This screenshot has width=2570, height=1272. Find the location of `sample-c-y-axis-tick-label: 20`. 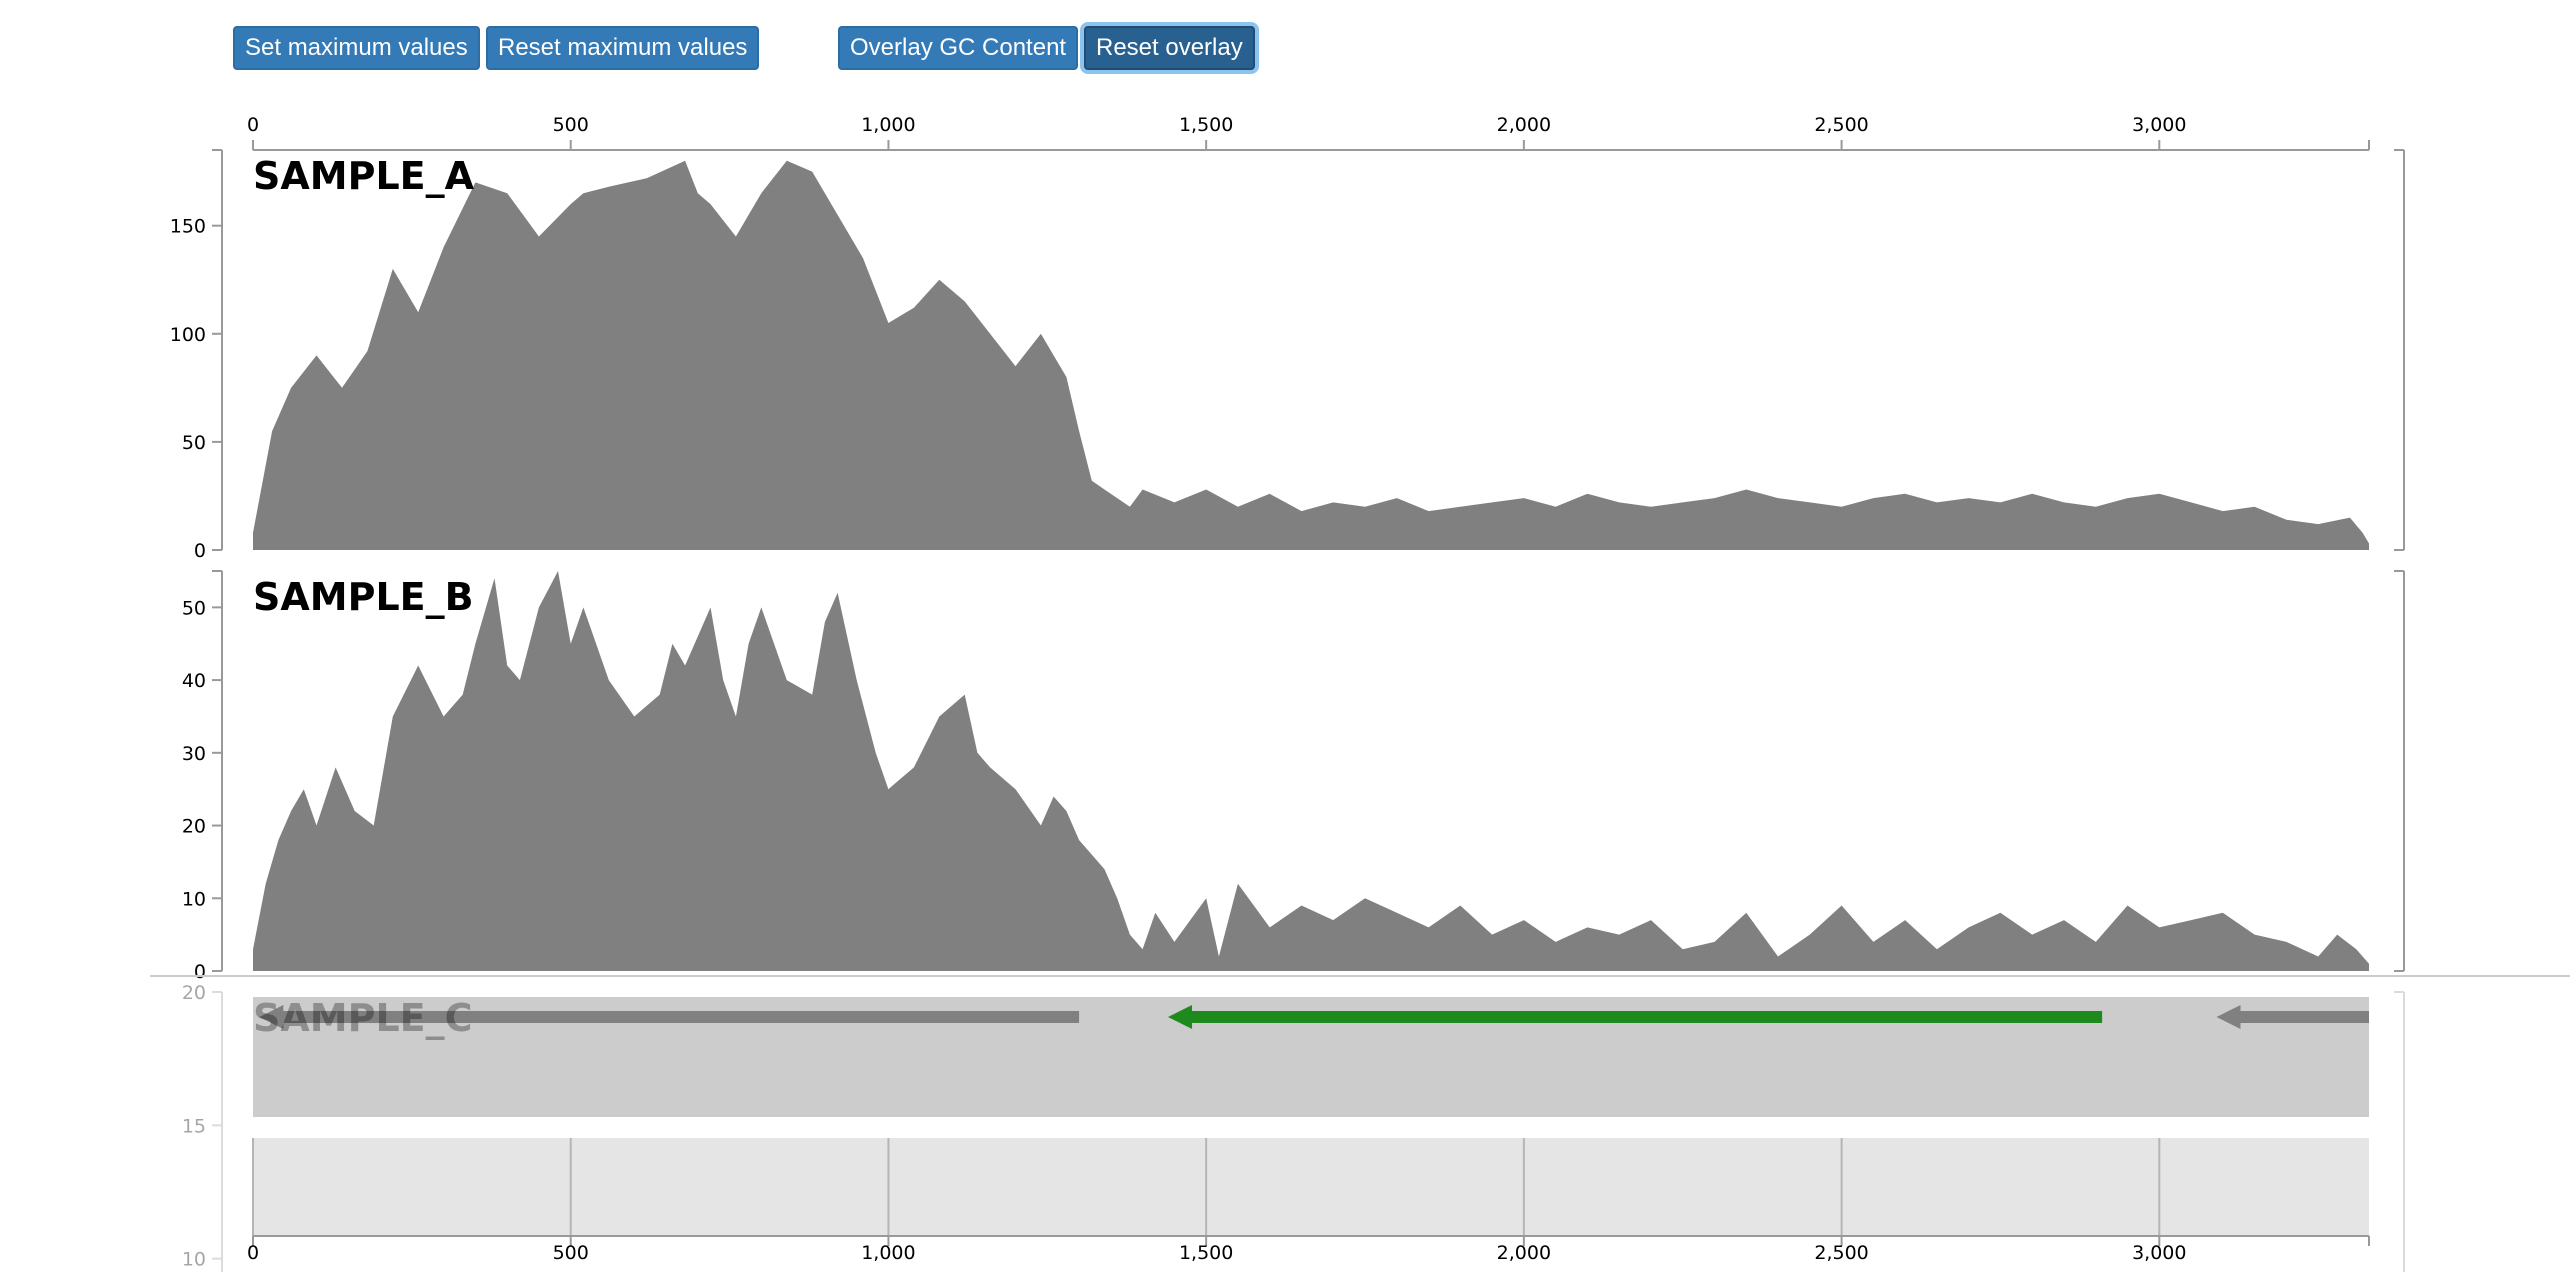

sample-c-y-axis-tick-label: 20 is located at coordinates (194, 993).